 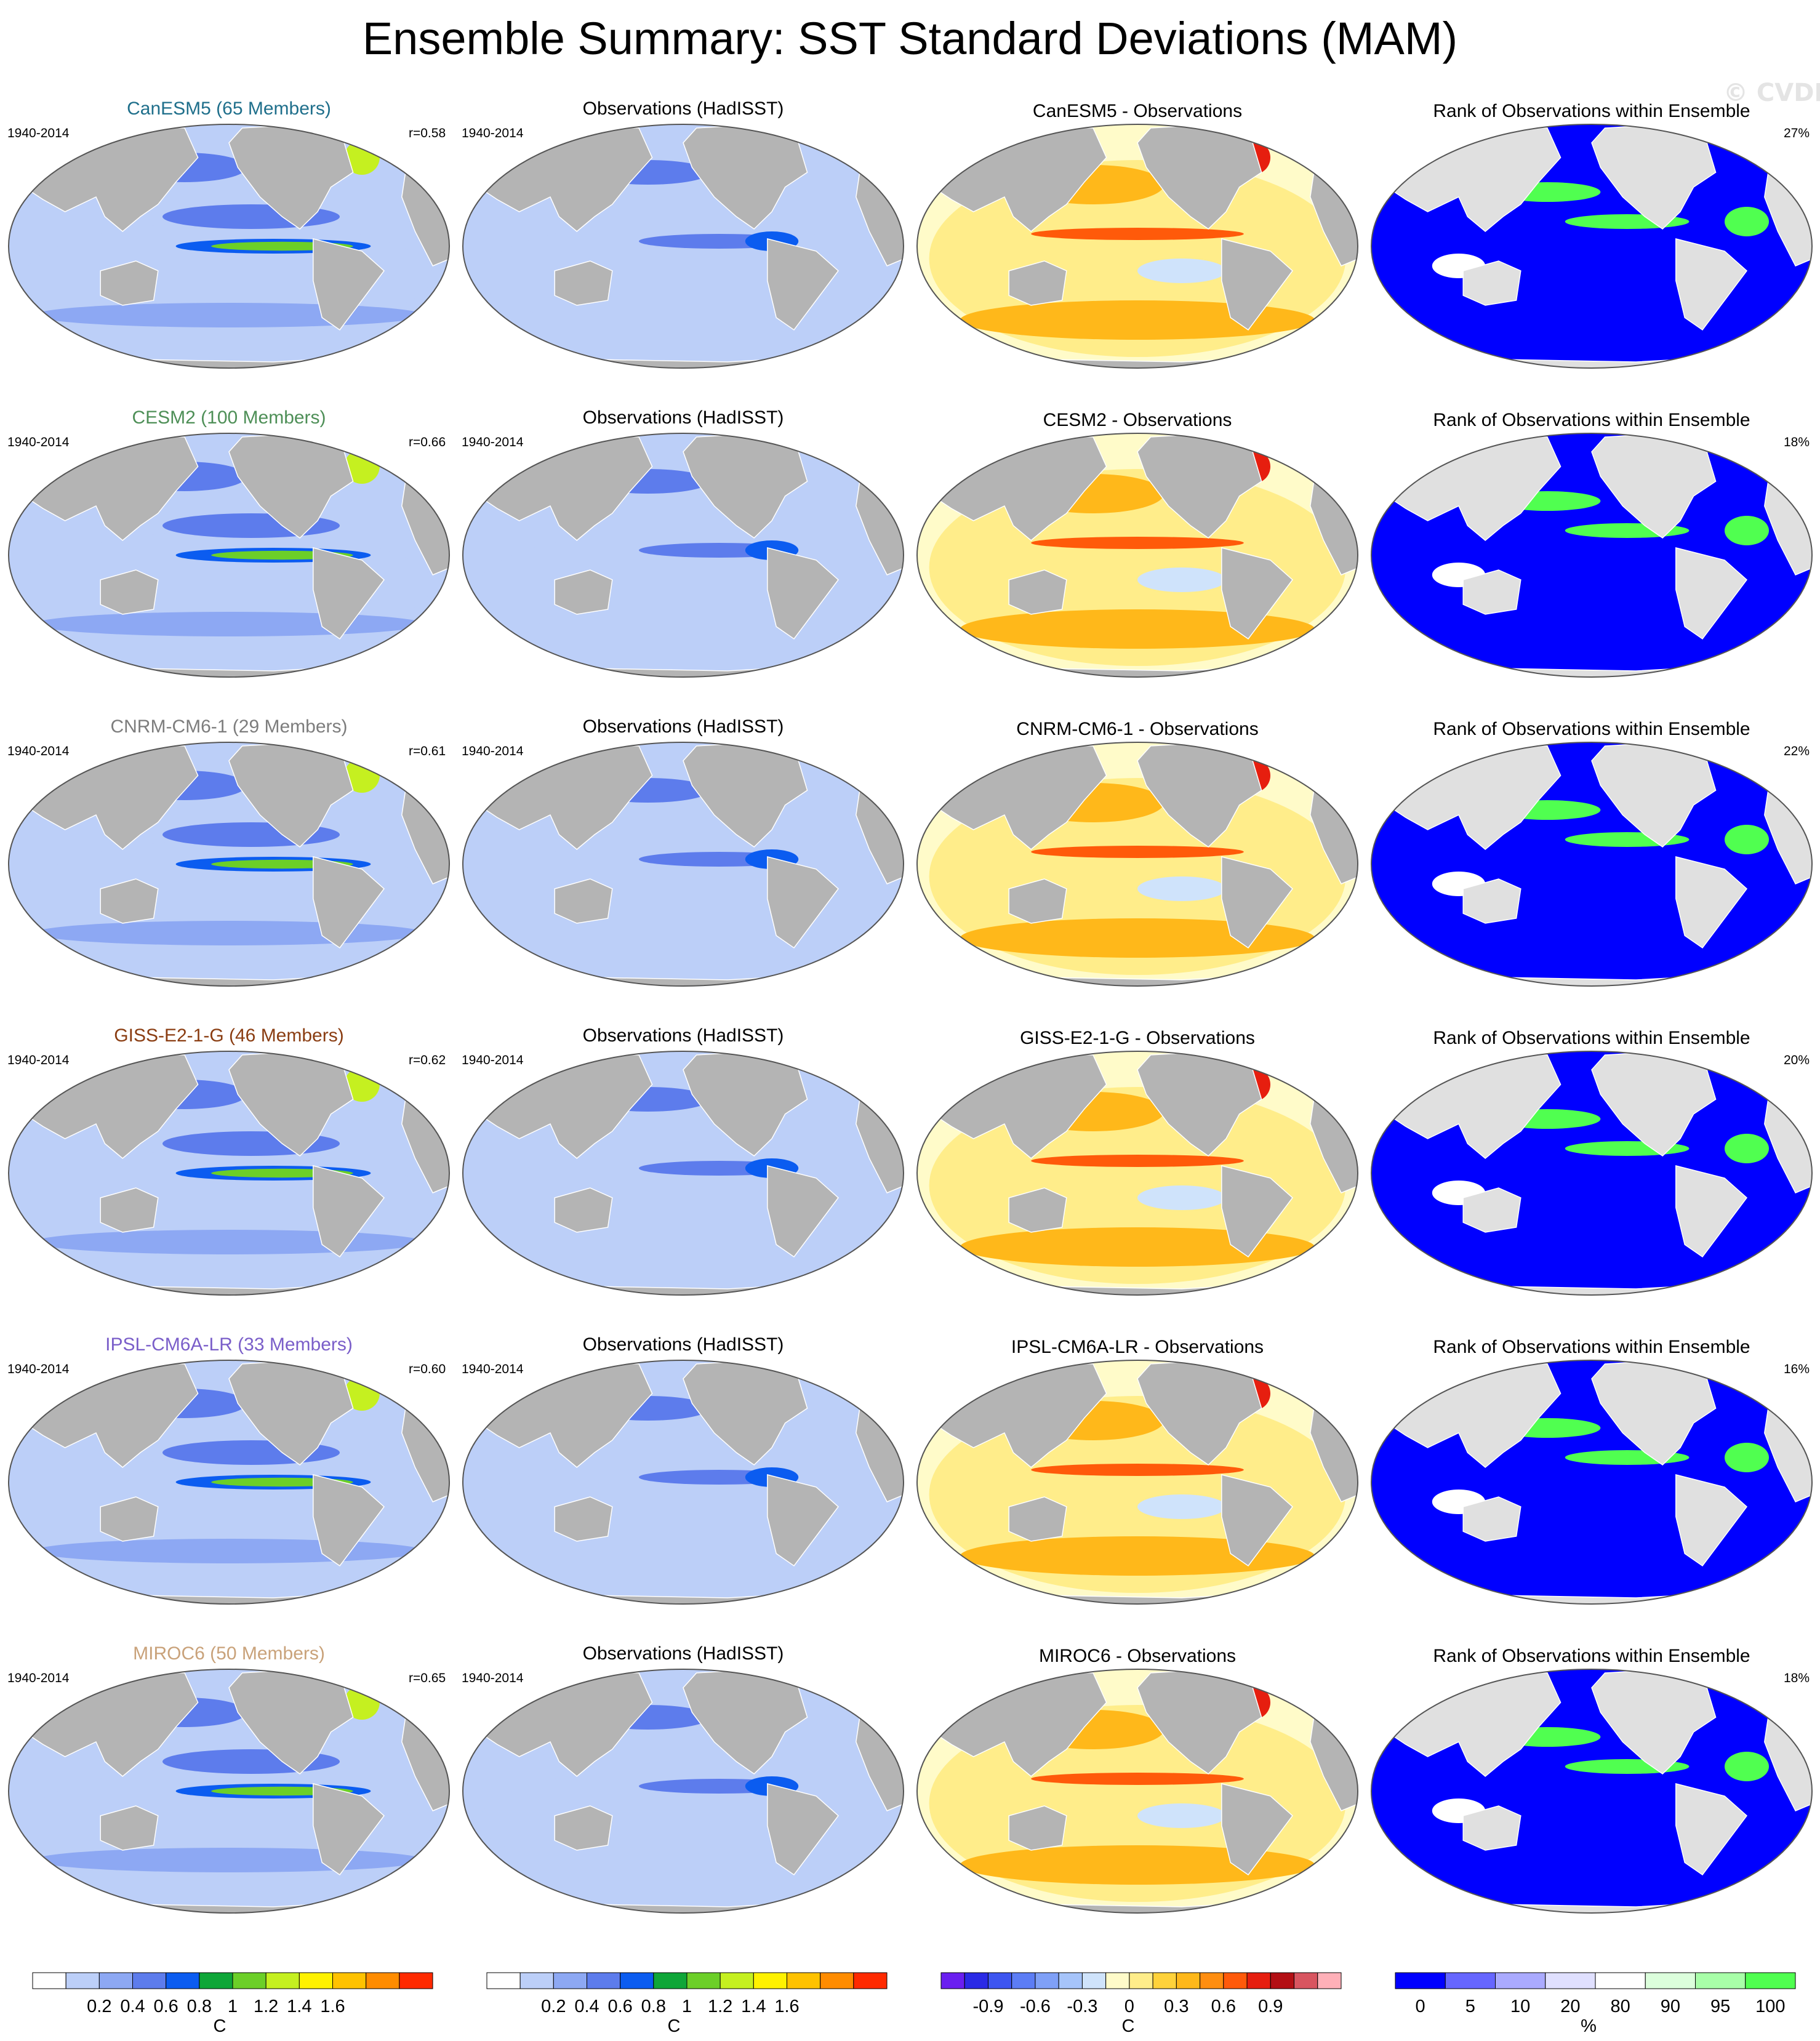 I want to click on rank-percent-label: 22%, so click(x=1797, y=751).